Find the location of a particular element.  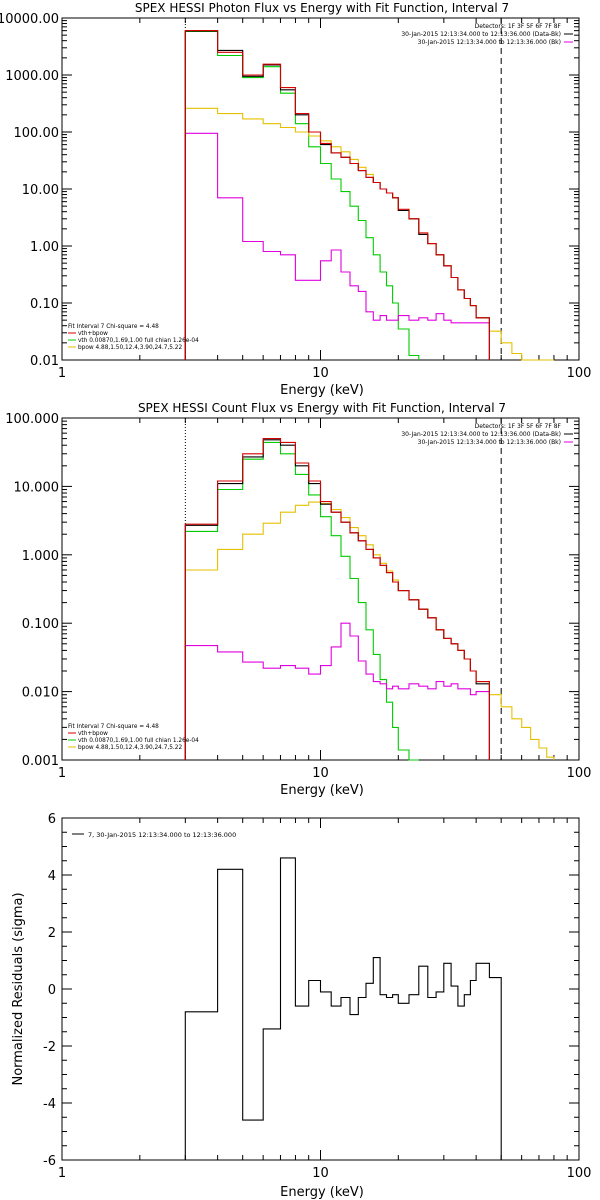

photon-legend-bottom-label: vth+bpow is located at coordinates (93, 334).